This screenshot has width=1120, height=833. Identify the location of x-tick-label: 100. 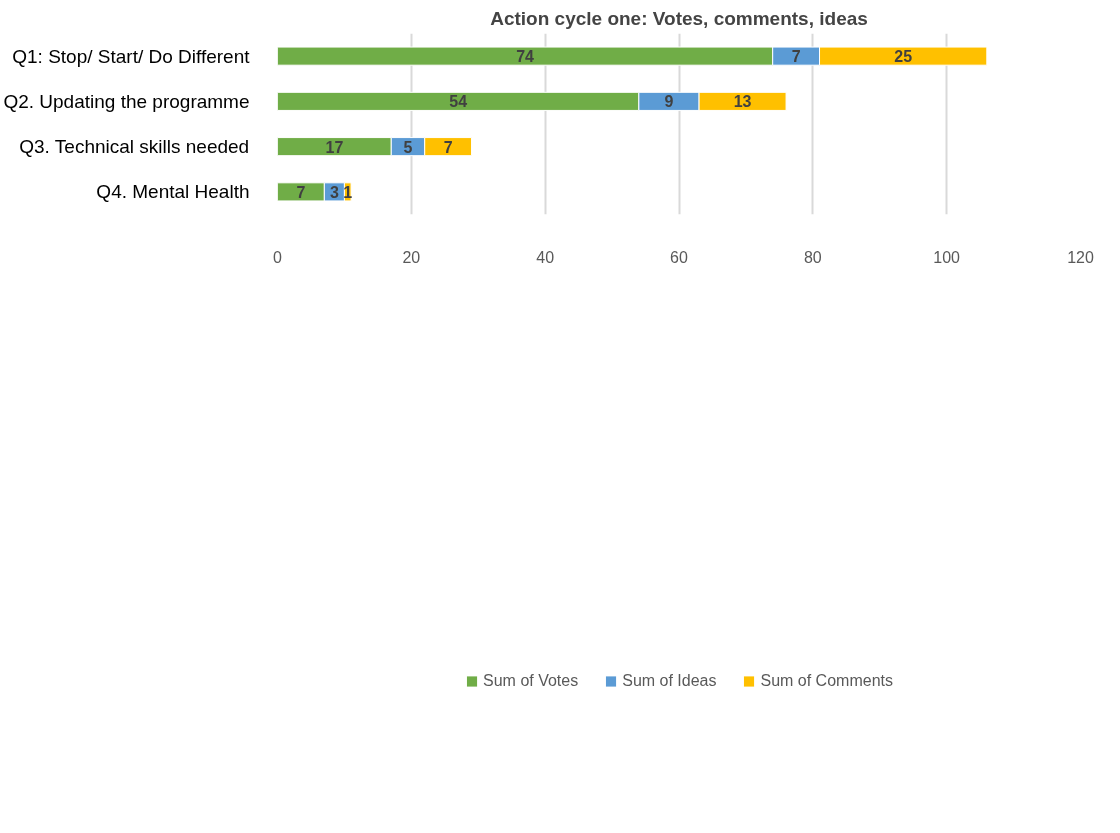
(947, 257).